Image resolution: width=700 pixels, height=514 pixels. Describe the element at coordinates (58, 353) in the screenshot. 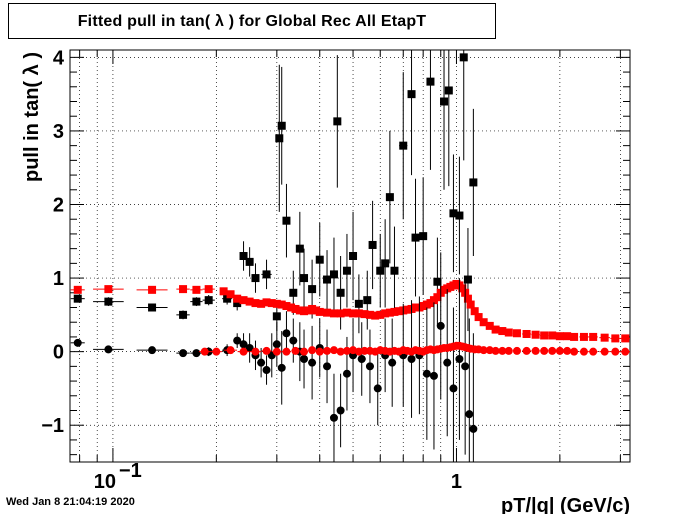

I see `y-tick-label: 0` at that location.